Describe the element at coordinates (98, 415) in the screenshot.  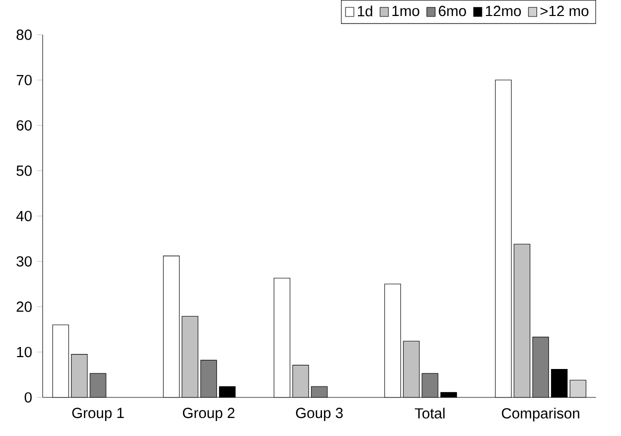
I see `x-tick-label: Group 1` at that location.